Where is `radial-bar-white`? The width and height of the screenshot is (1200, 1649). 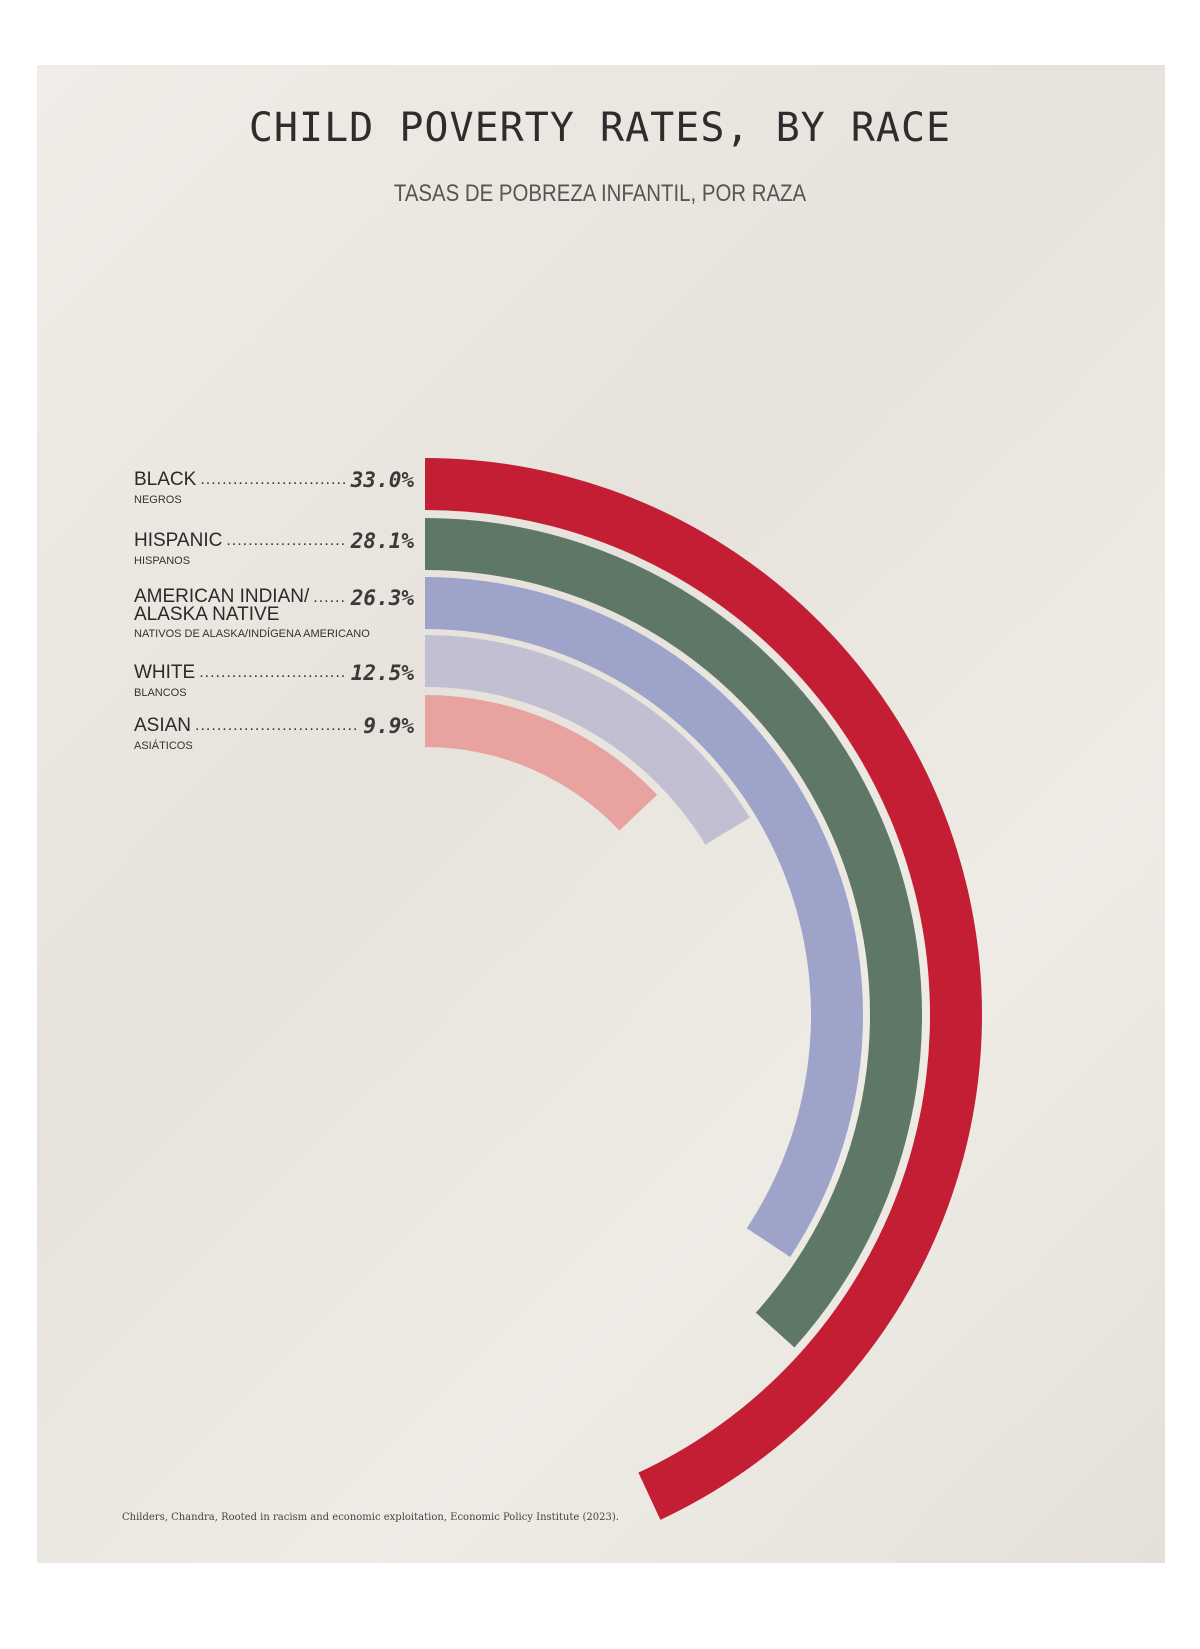
radial-bar-white is located at coordinates (587, 740).